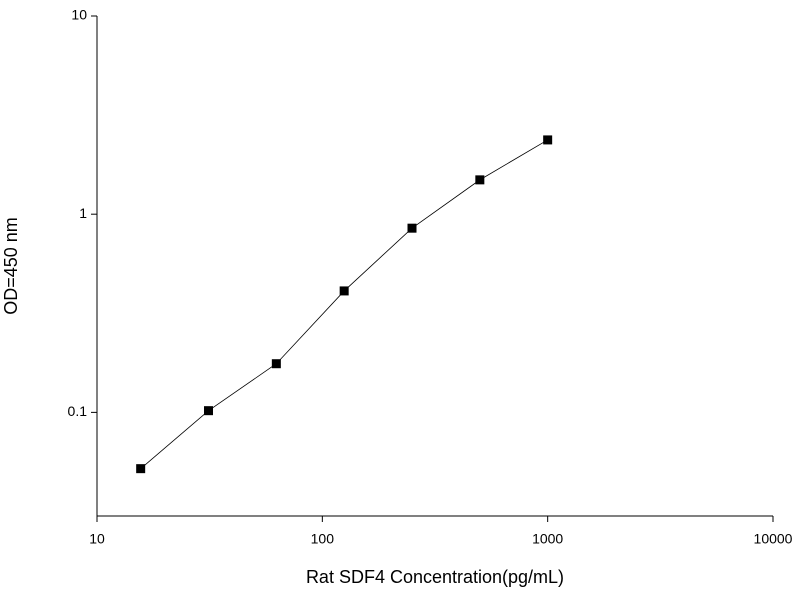 The width and height of the screenshot is (800, 600). I want to click on y-axis-title: OD=450 nm, so click(11, 266).